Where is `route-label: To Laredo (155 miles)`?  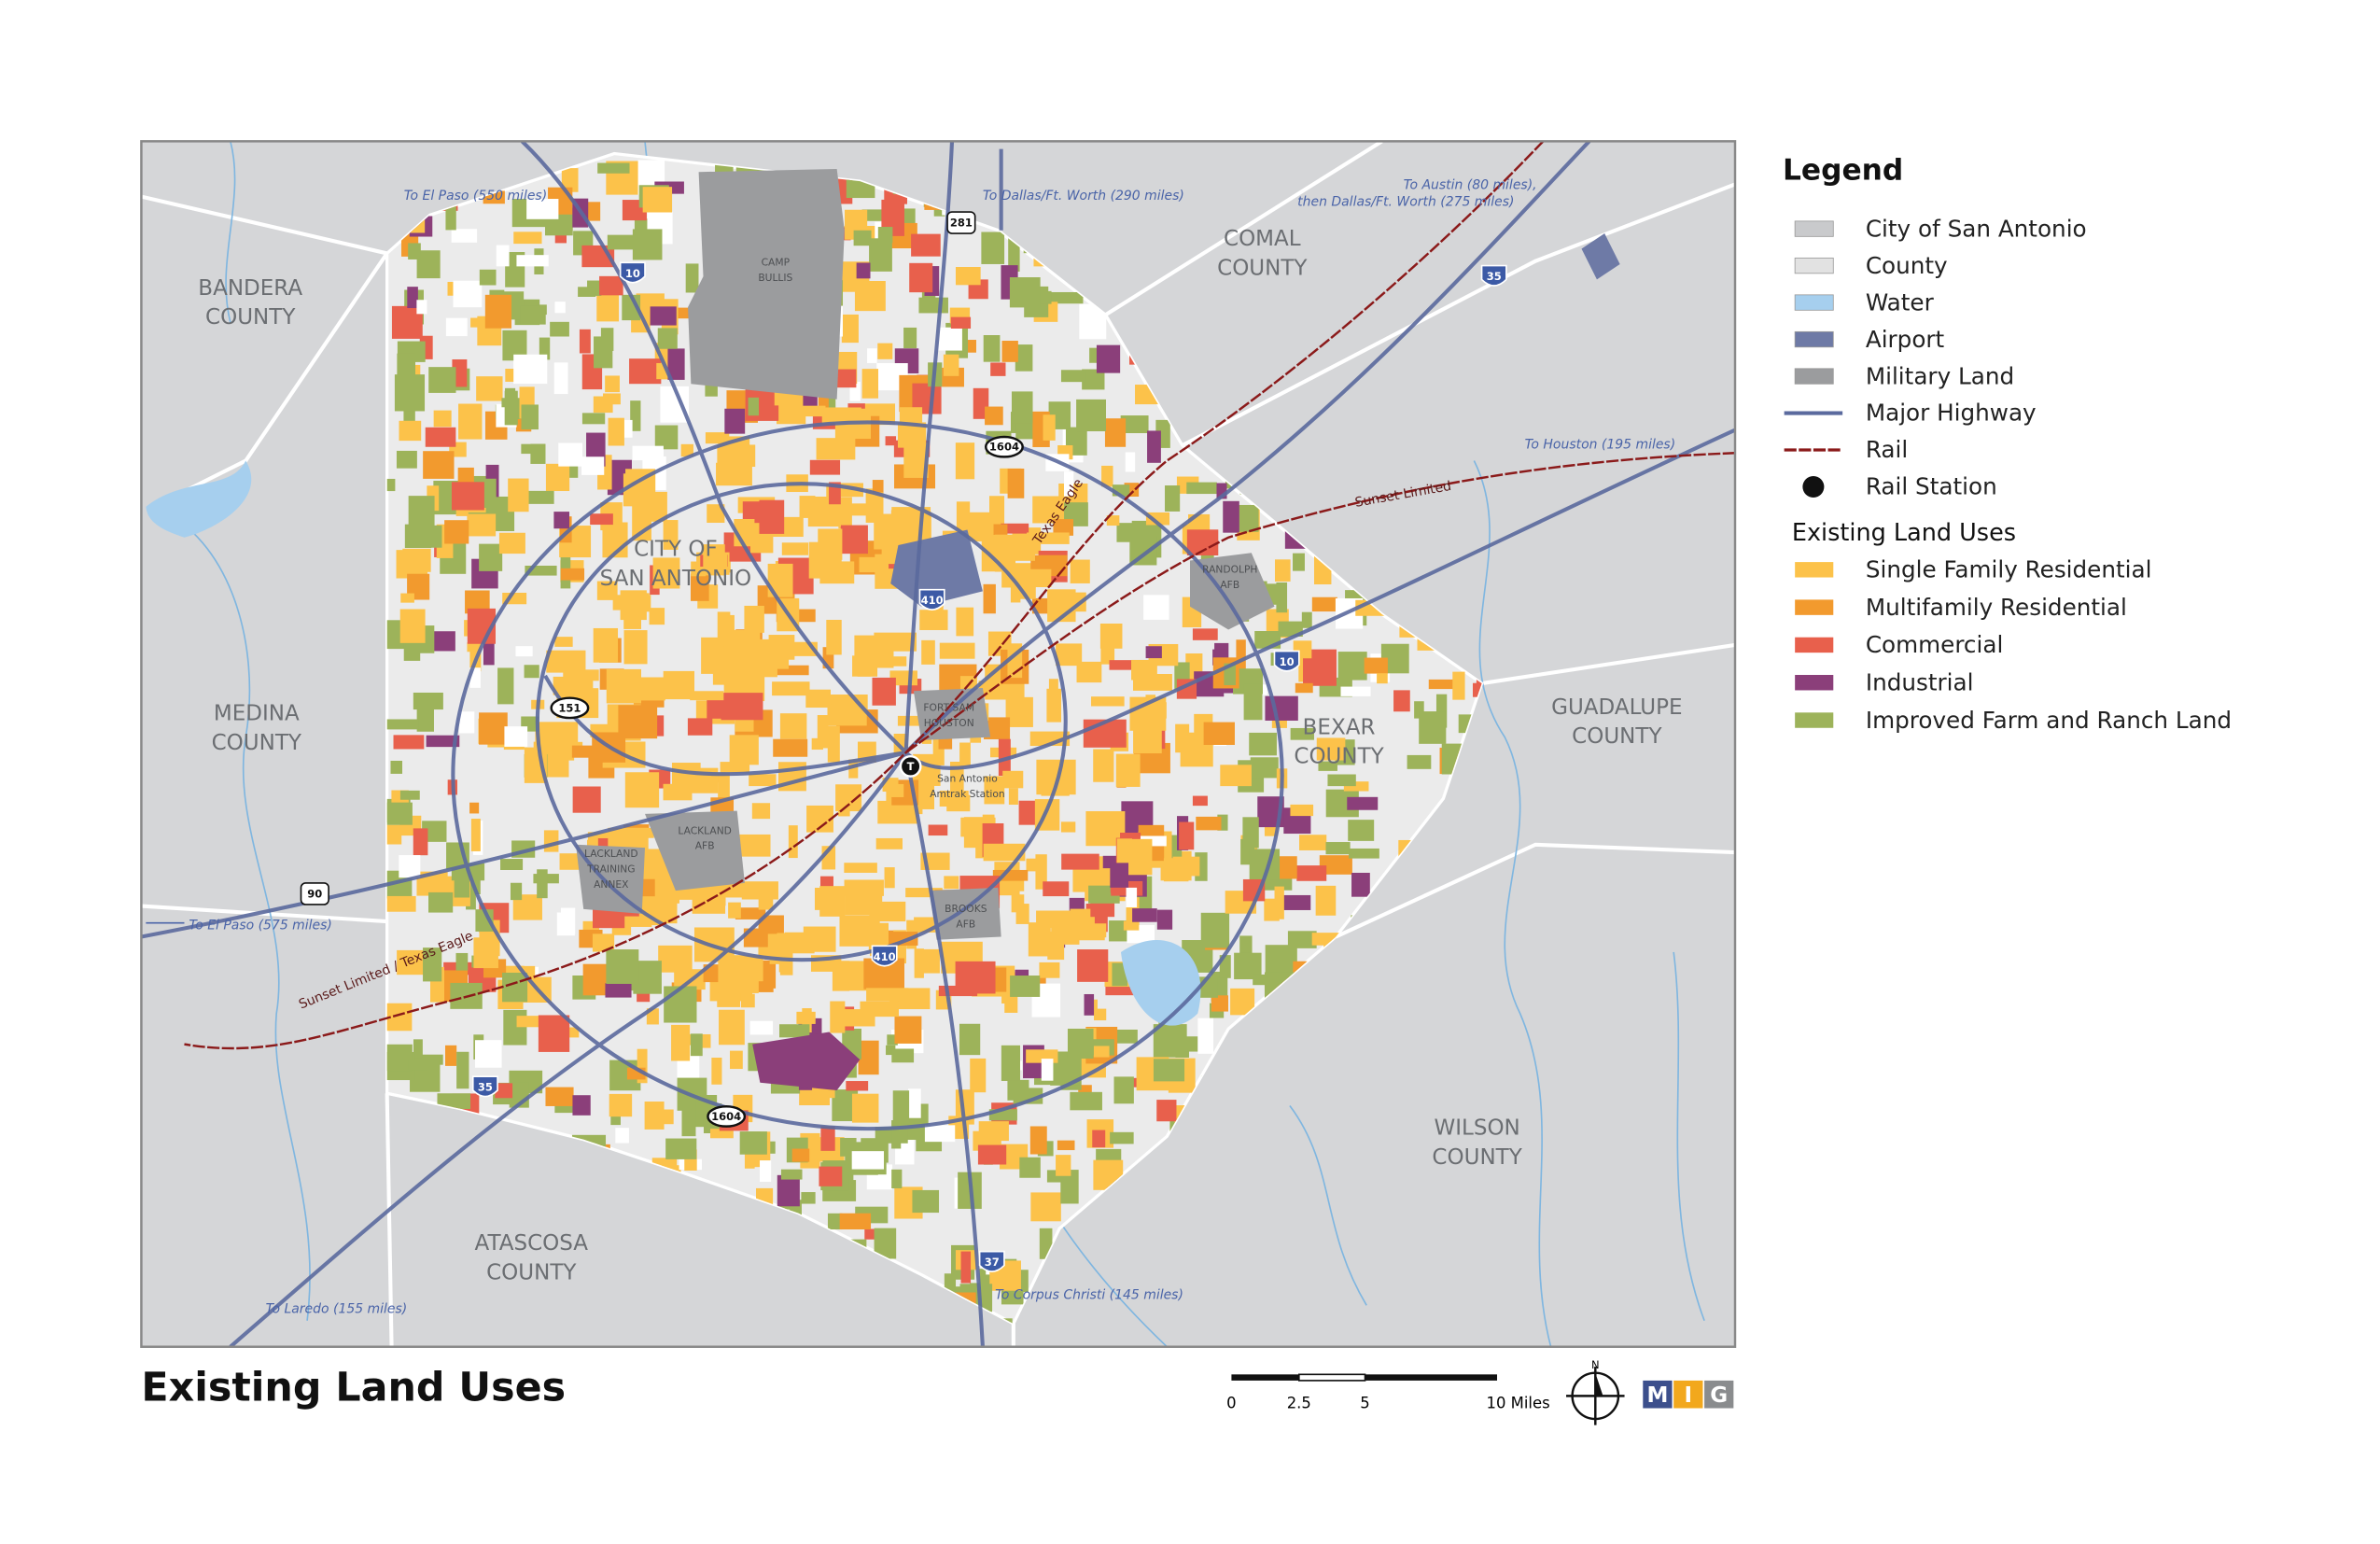
route-label: To Laredo (155 miles) is located at coordinates (337, 1309).